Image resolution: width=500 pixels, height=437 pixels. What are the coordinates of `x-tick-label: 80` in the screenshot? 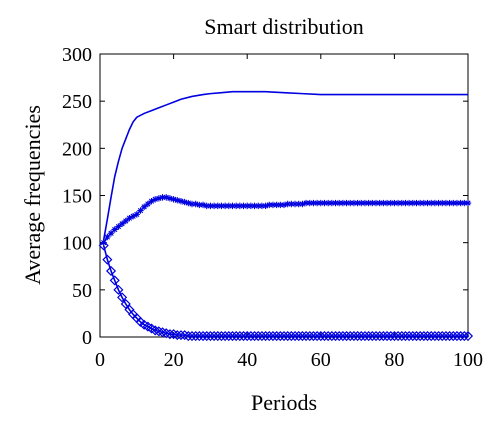 It's located at (394, 360).